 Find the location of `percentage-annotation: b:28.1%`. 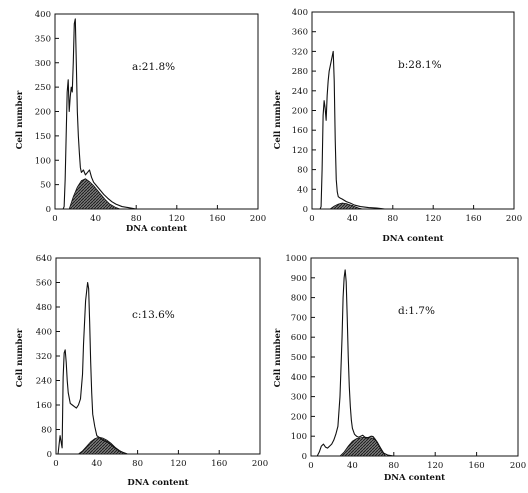

percentage-annotation: b:28.1% is located at coordinates (420, 65).